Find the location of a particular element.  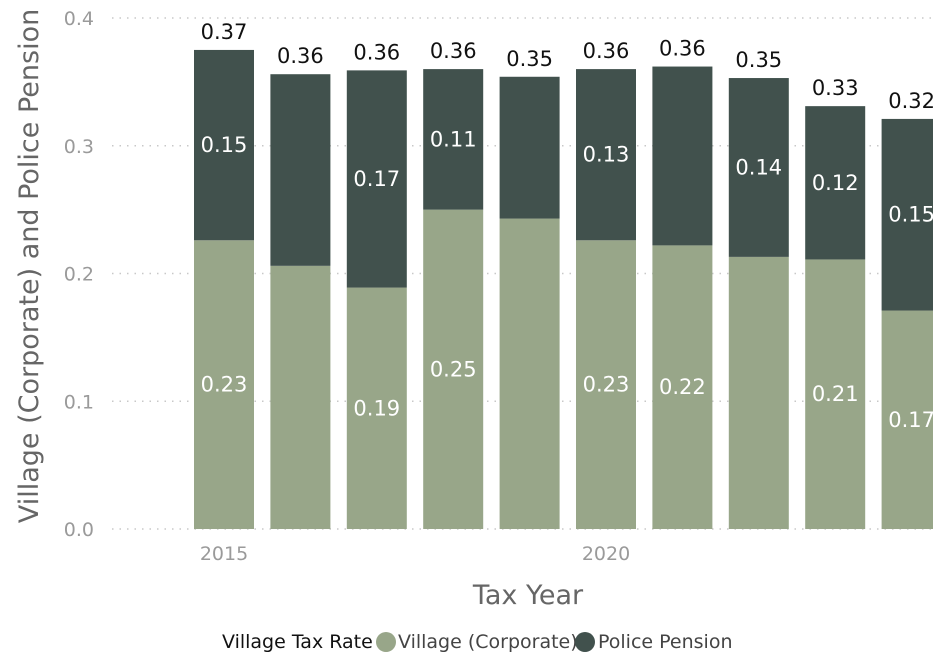

segment-value-label: 0.19 is located at coordinates (376, 408).